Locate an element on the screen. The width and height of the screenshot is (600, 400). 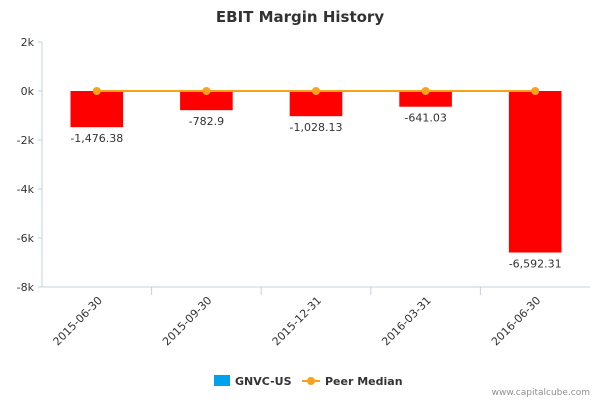
x-tick-label: 2016-03-31 is located at coordinates (406, 321).